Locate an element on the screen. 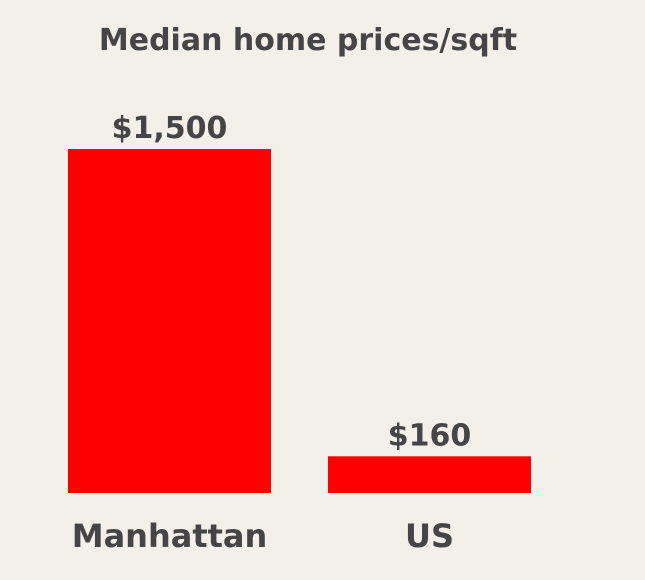 This screenshot has width=645, height=580. value-label-manhattan: $1,500 is located at coordinates (170, 128).